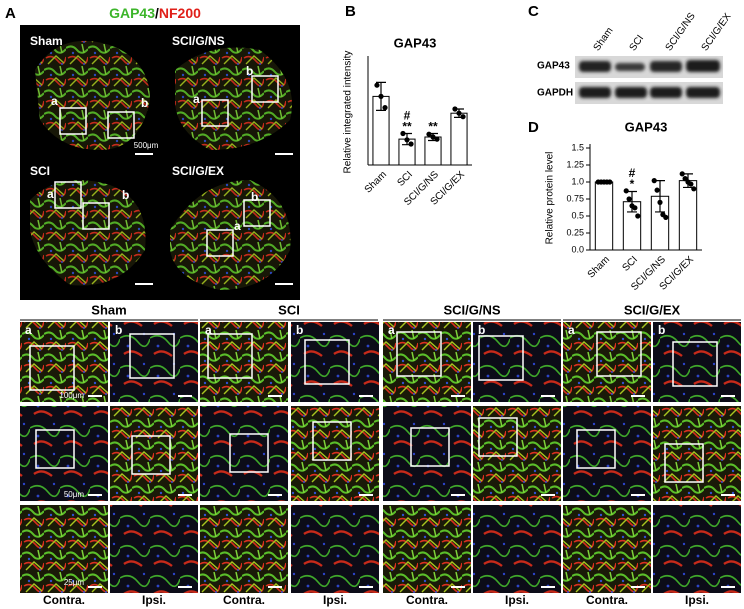 The width and height of the screenshot is (744, 609). I want to click on y-tick-label: 0.0, so click(577, 249).